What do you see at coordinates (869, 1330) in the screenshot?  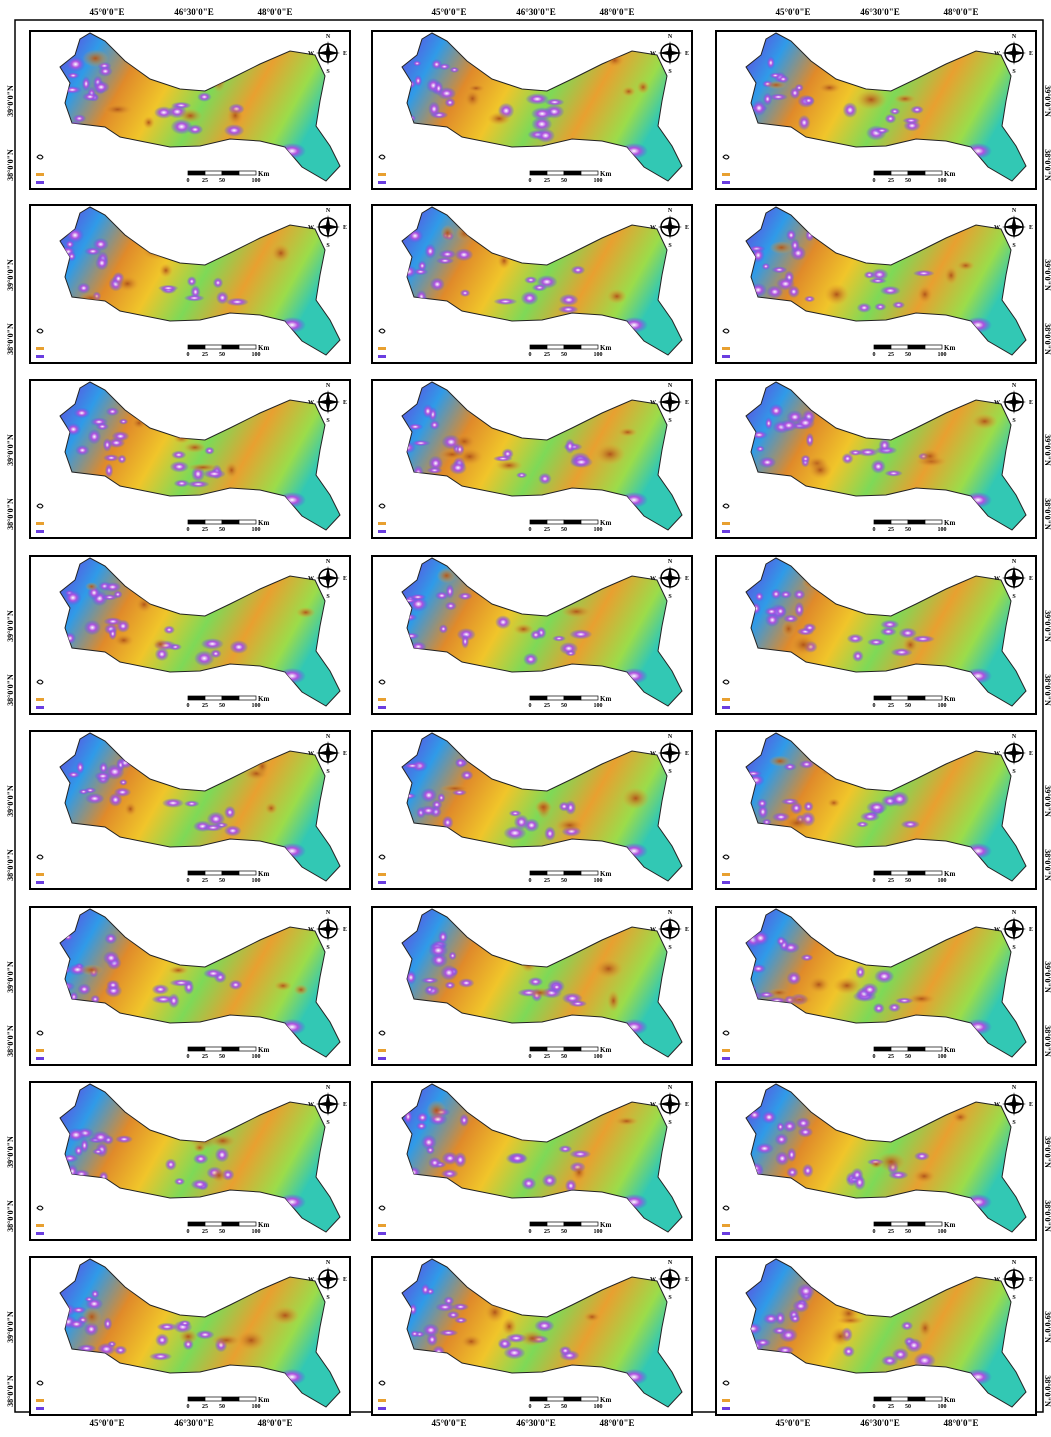 I see `texture` at bounding box center [869, 1330].